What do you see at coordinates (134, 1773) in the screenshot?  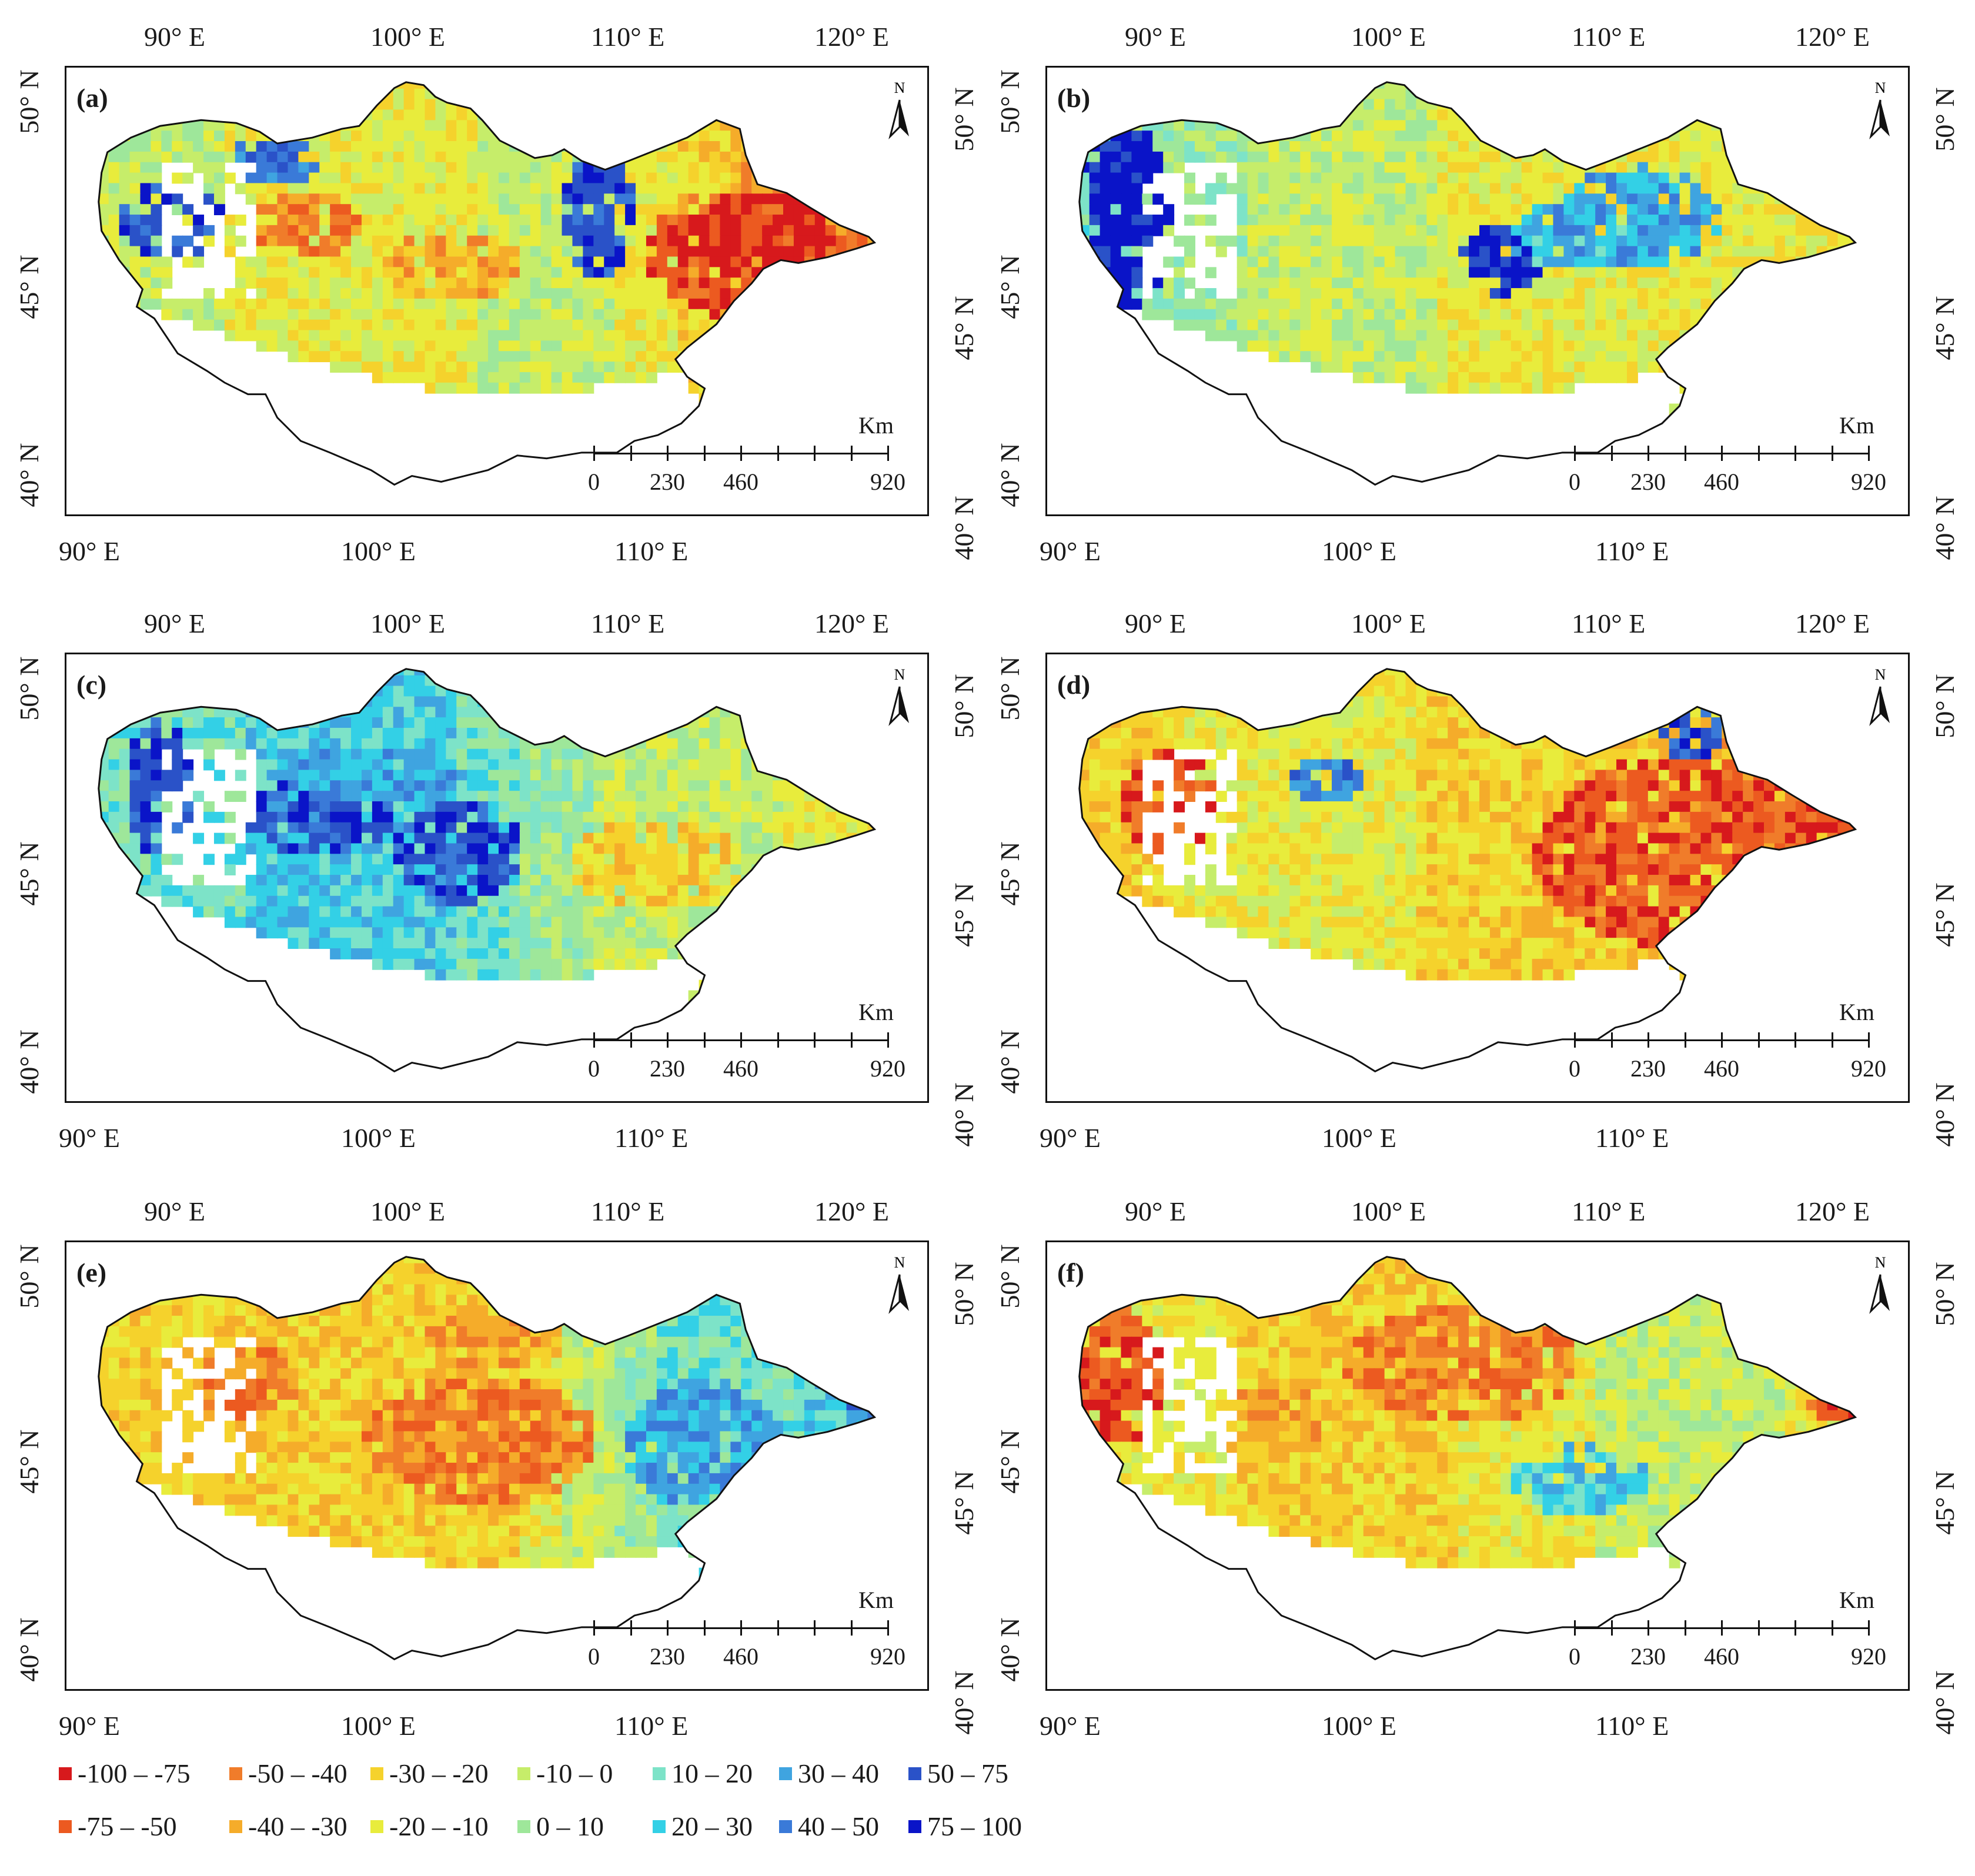 I see `legend-label: -100 – -75` at bounding box center [134, 1773].